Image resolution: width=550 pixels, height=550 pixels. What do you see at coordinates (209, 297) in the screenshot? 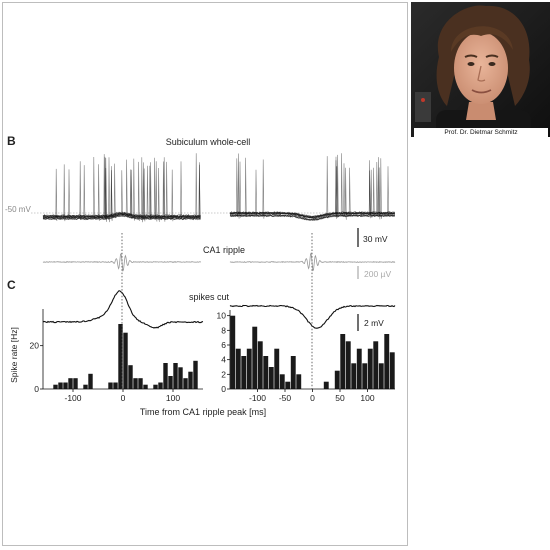
I see `spikes-cut-label: spikes cut` at bounding box center [209, 297].